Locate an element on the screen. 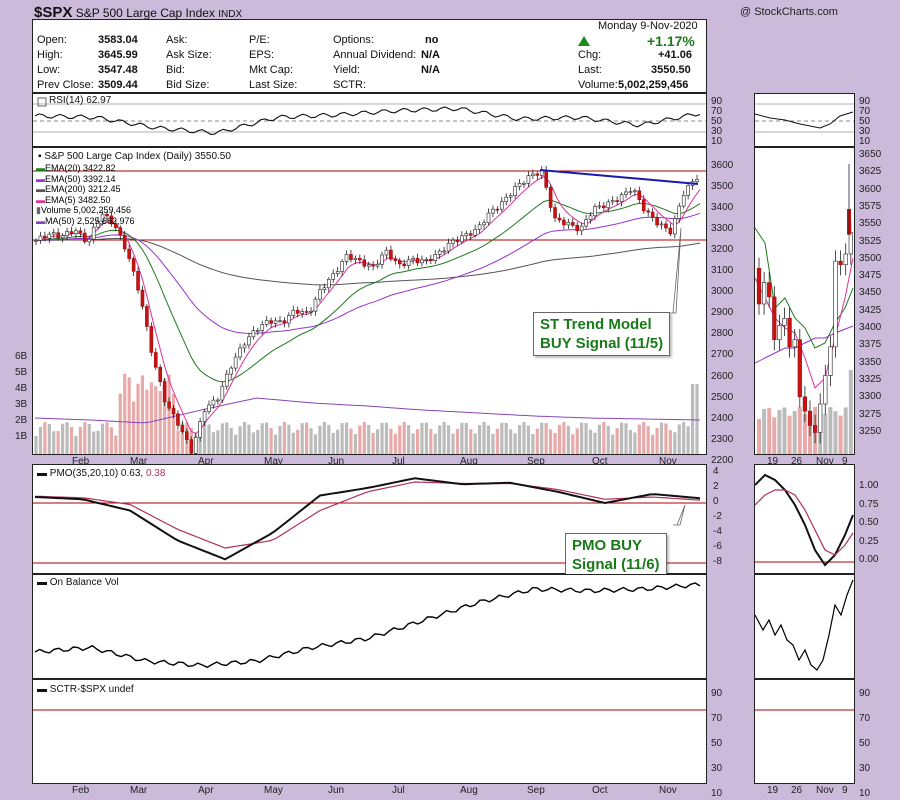 The image size is (900, 800). pe-label: P/E: is located at coordinates (259, 40).